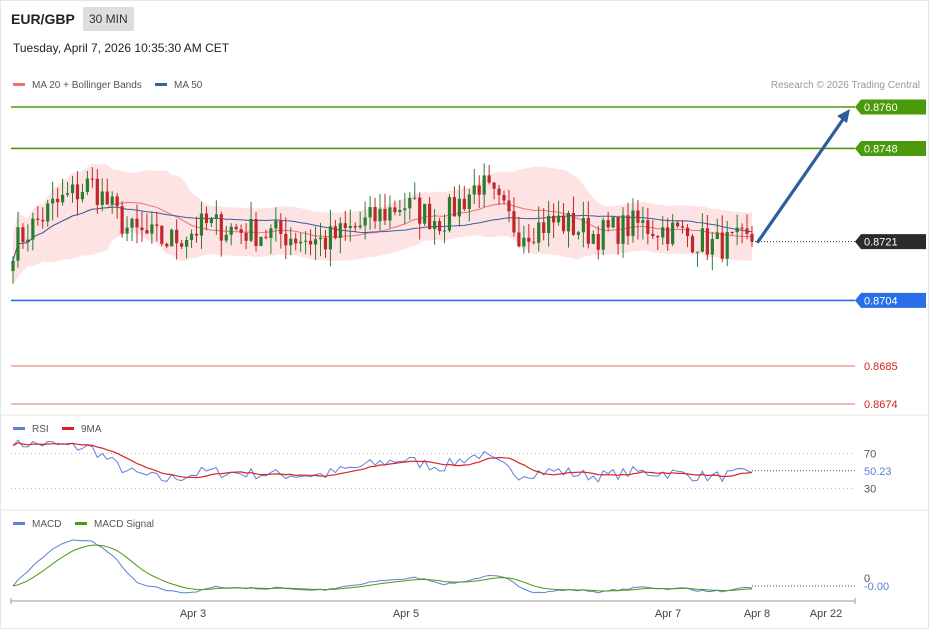 The image size is (929, 629). Describe the element at coordinates (801, 180) in the screenshot. I see `arrow-shaft` at that location.